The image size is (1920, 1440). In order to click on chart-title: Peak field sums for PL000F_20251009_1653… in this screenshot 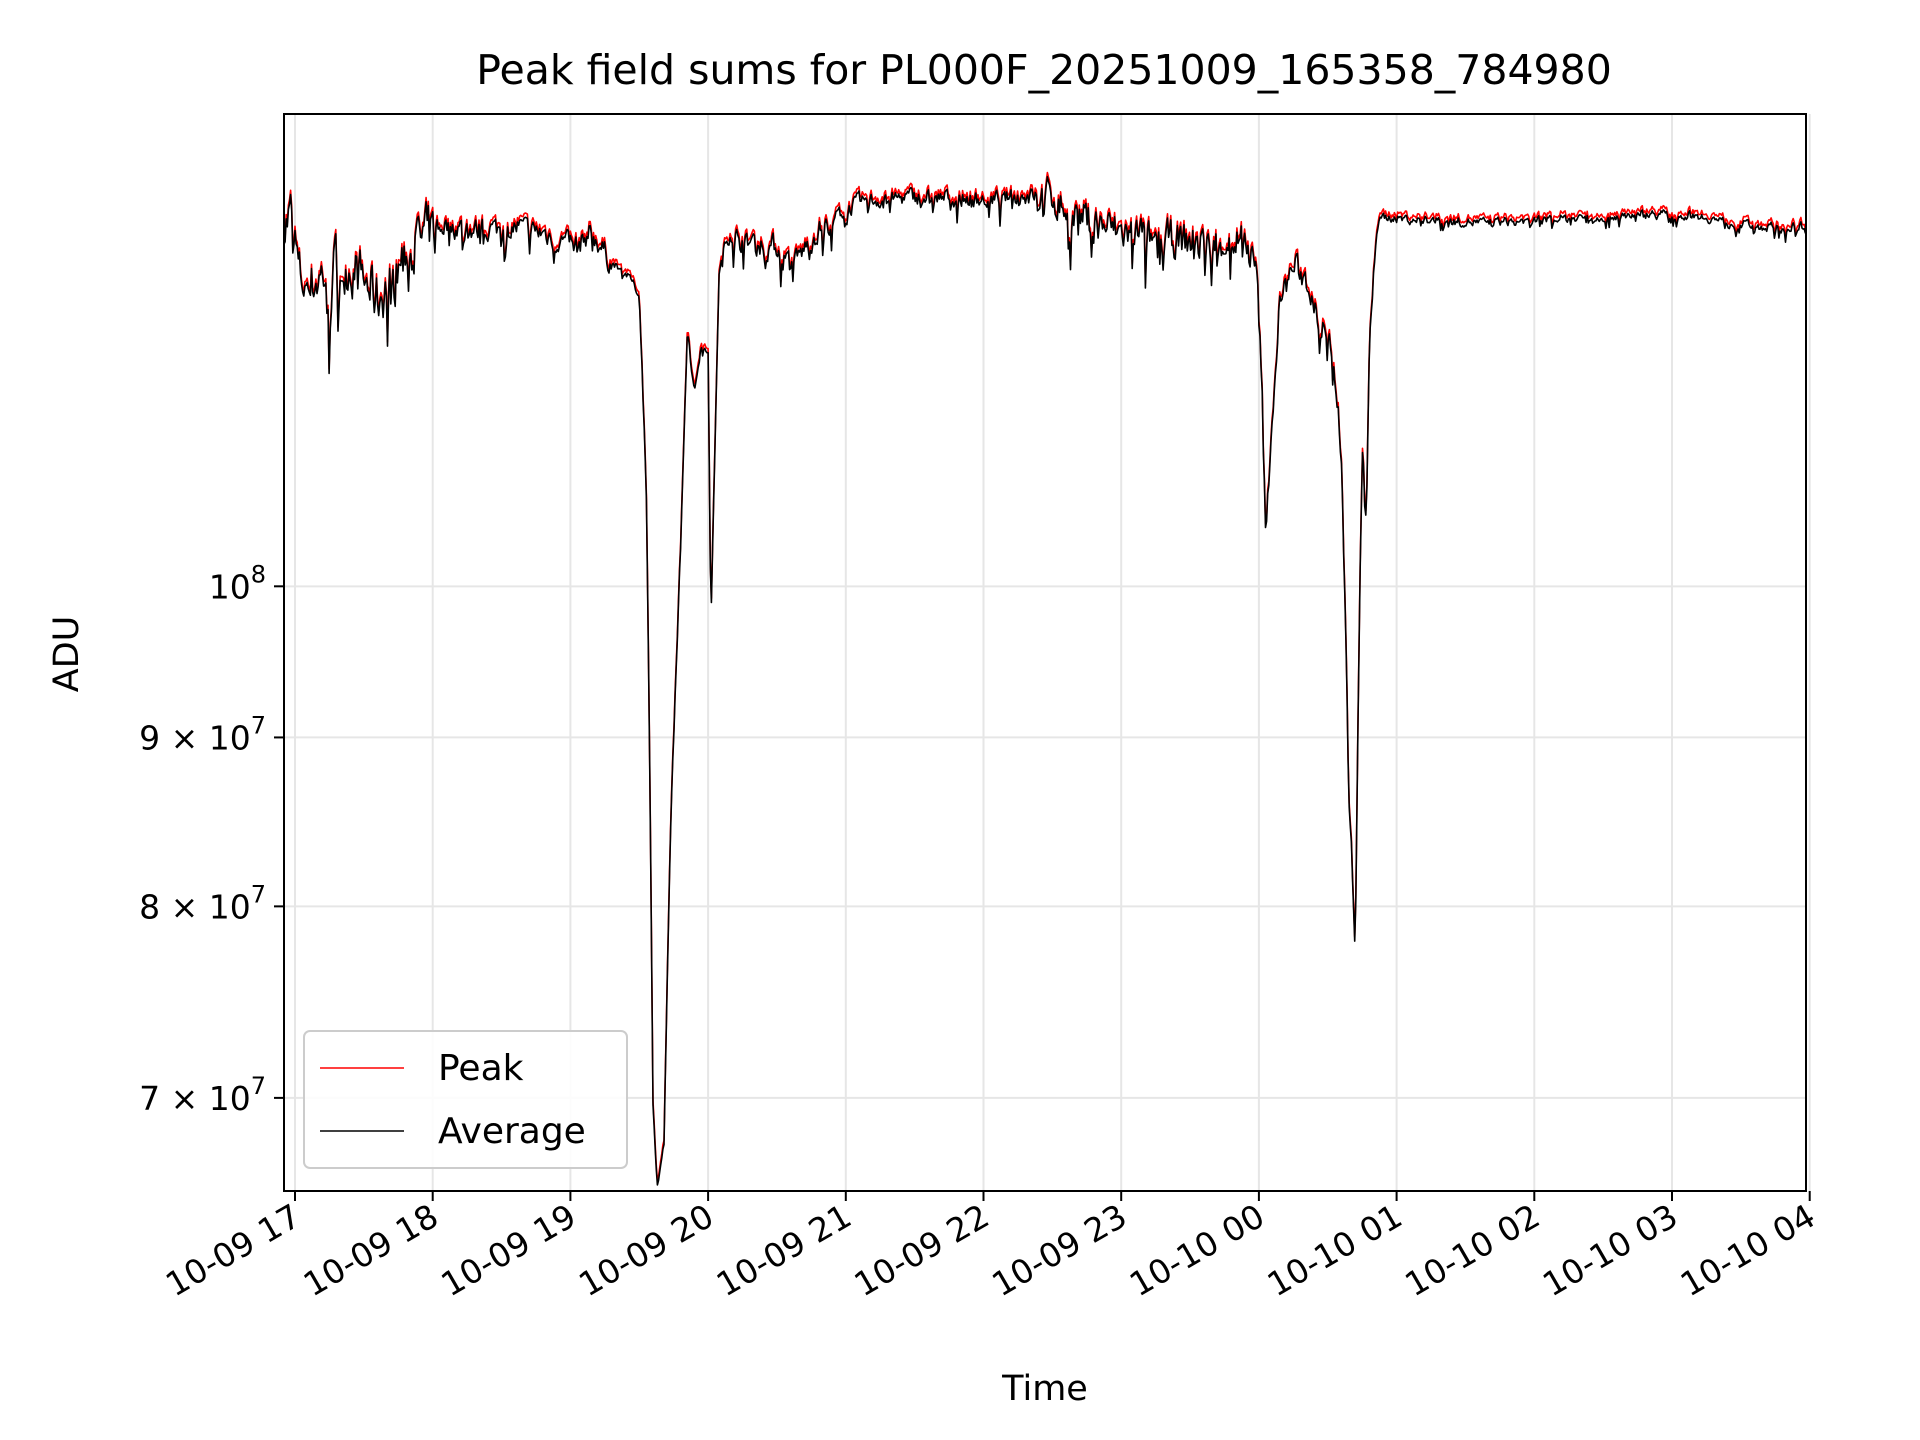, I will do `click(1044, 70)`.